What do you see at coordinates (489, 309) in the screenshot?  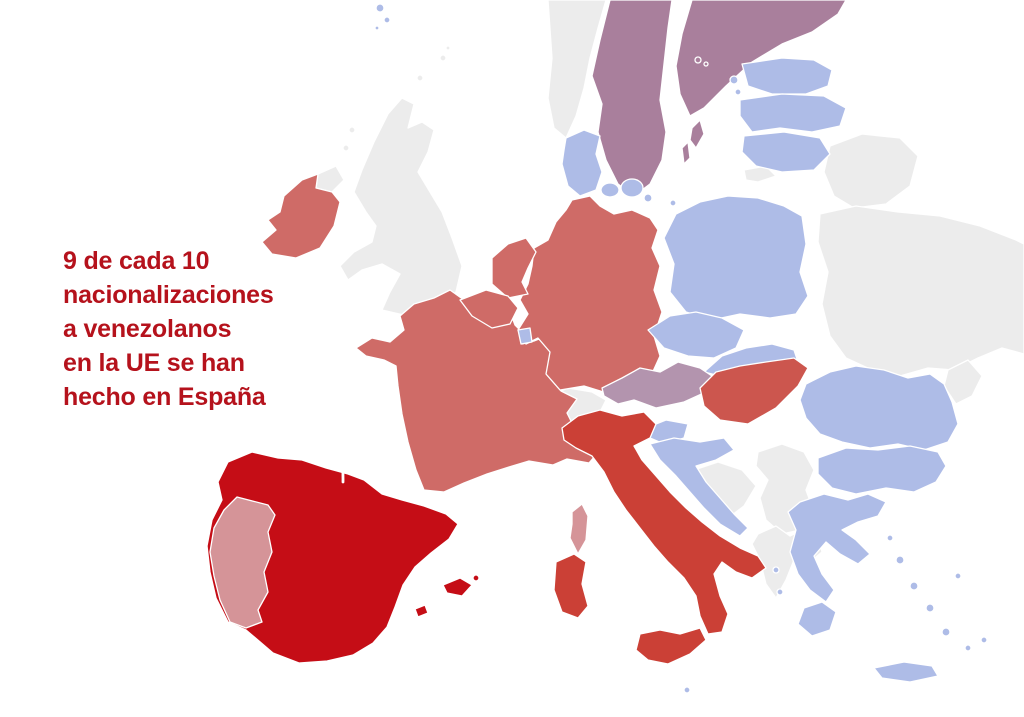 I see `country-belgium` at bounding box center [489, 309].